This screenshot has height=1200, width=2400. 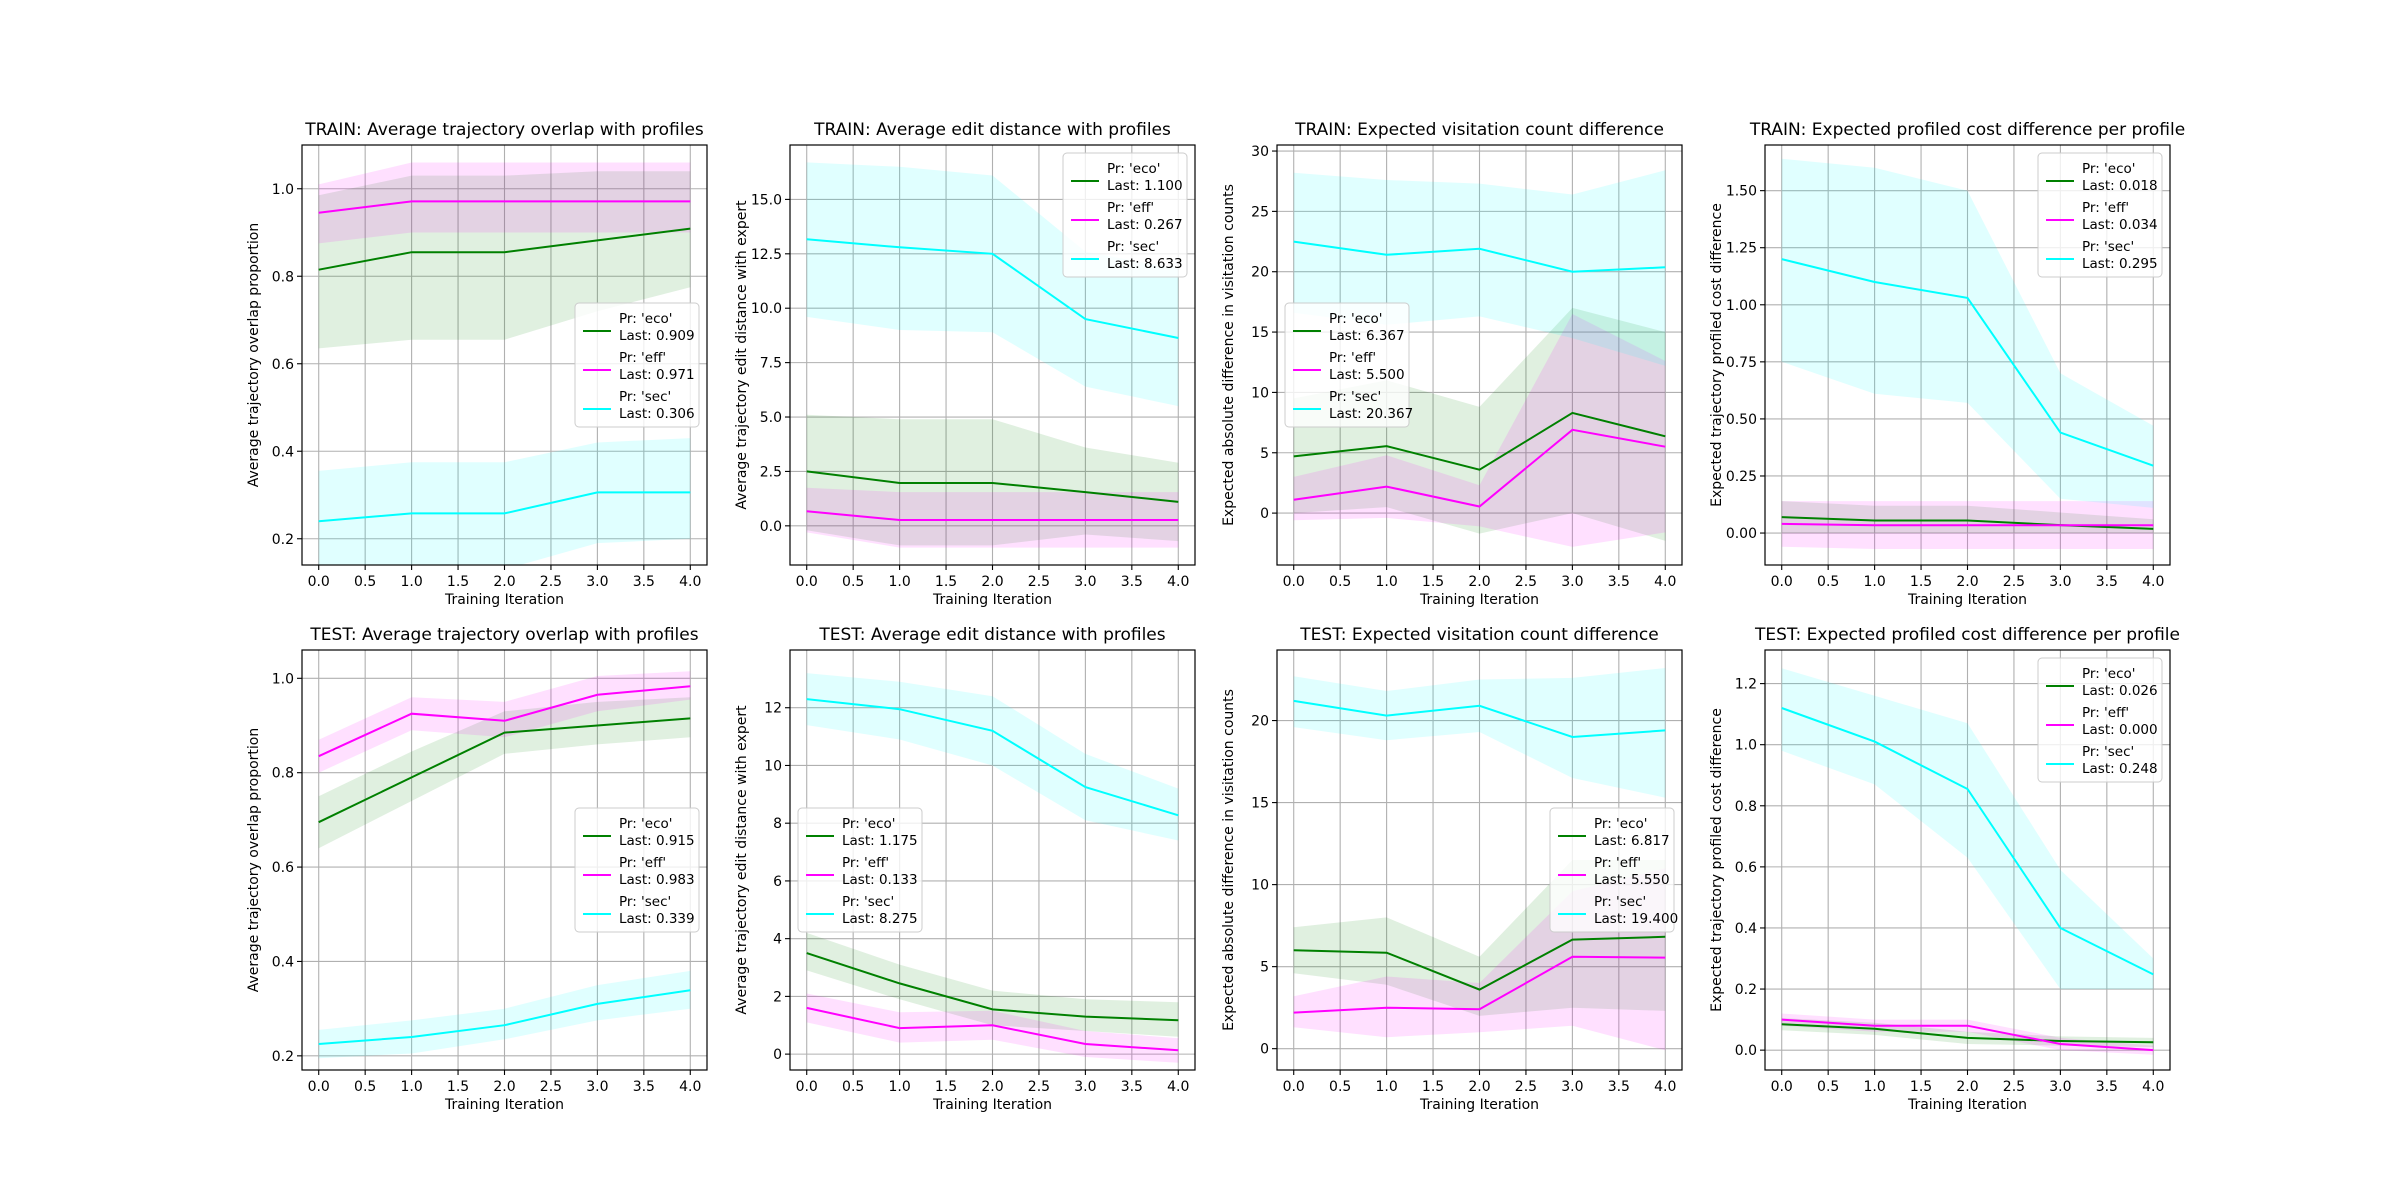 I want to click on chart-7-xtick-label-1: 0.5, so click(x=1828, y=1087).